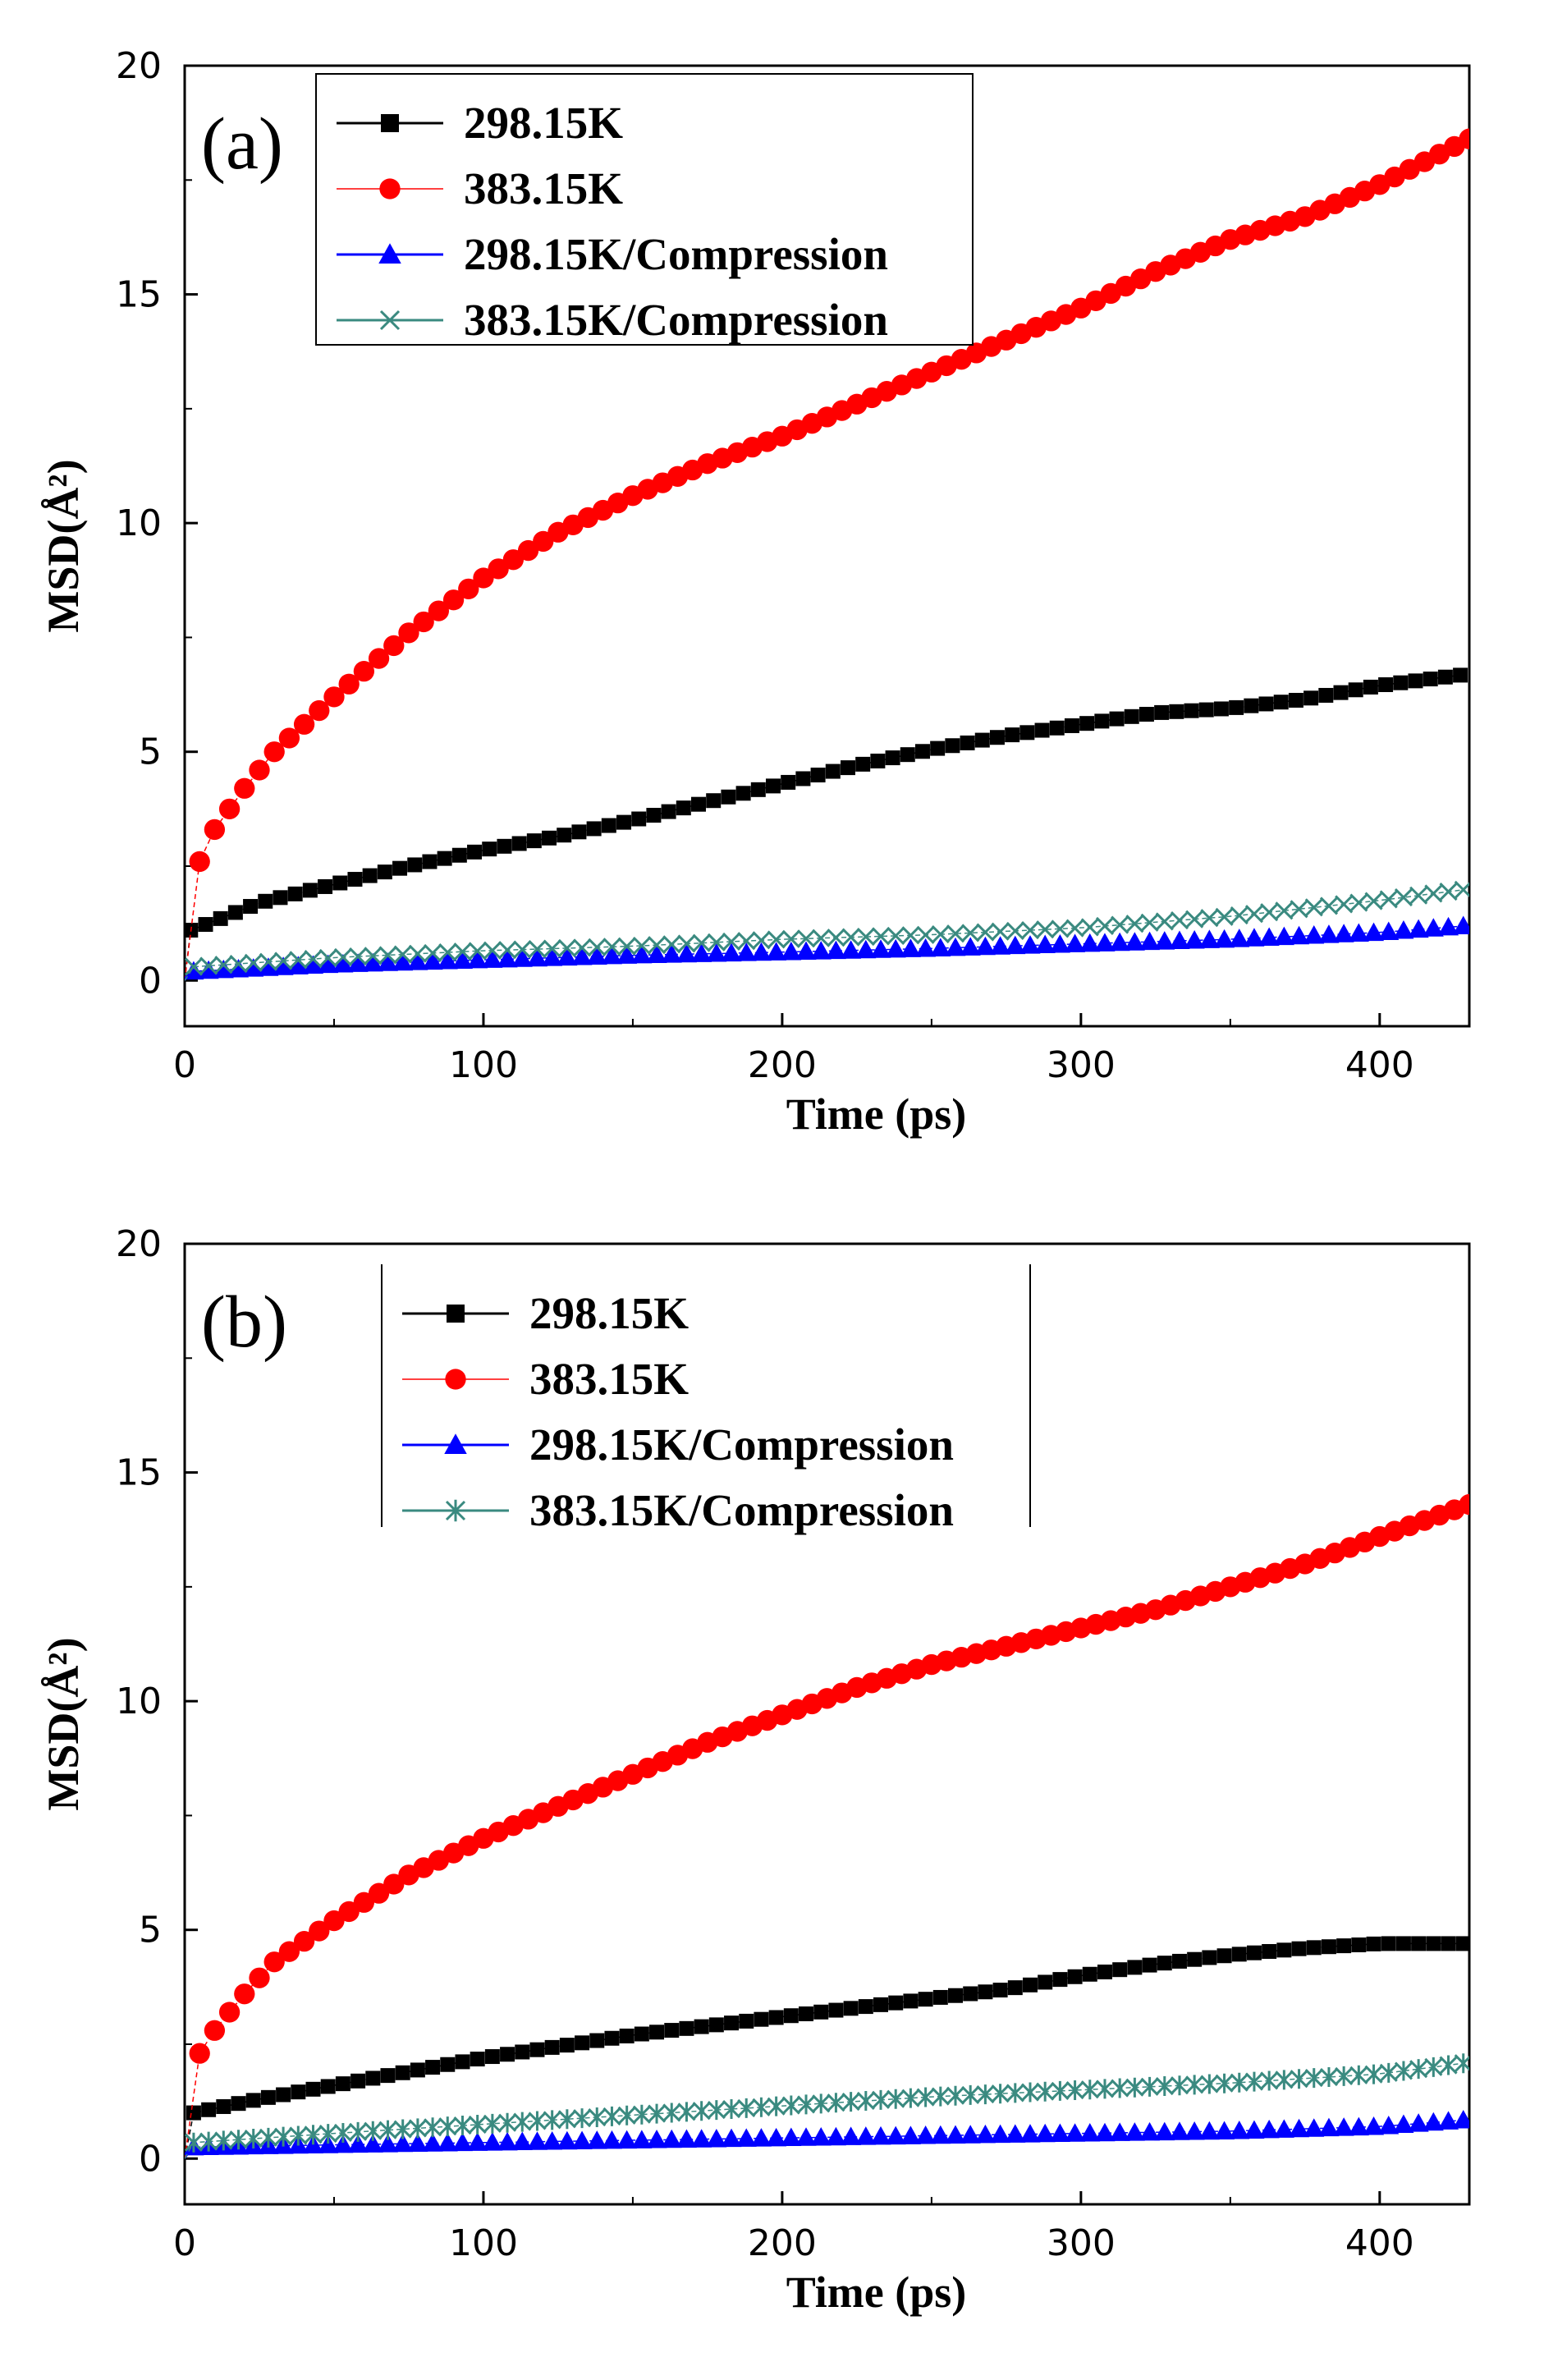 The height and width of the screenshot is (2380, 1544). Describe the element at coordinates (706, 1395) in the screenshot. I see `legend-background` at that location.